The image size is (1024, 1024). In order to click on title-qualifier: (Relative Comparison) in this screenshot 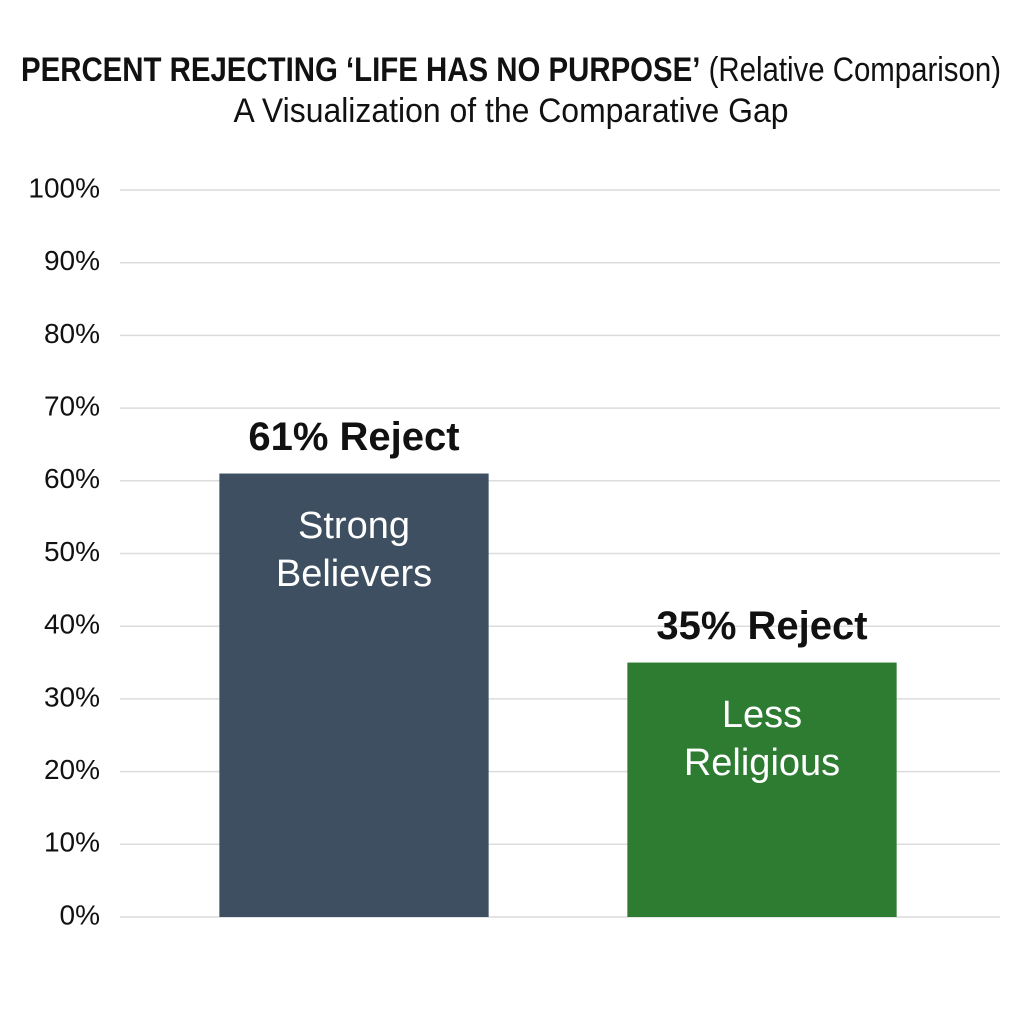, I will do `click(855, 70)`.